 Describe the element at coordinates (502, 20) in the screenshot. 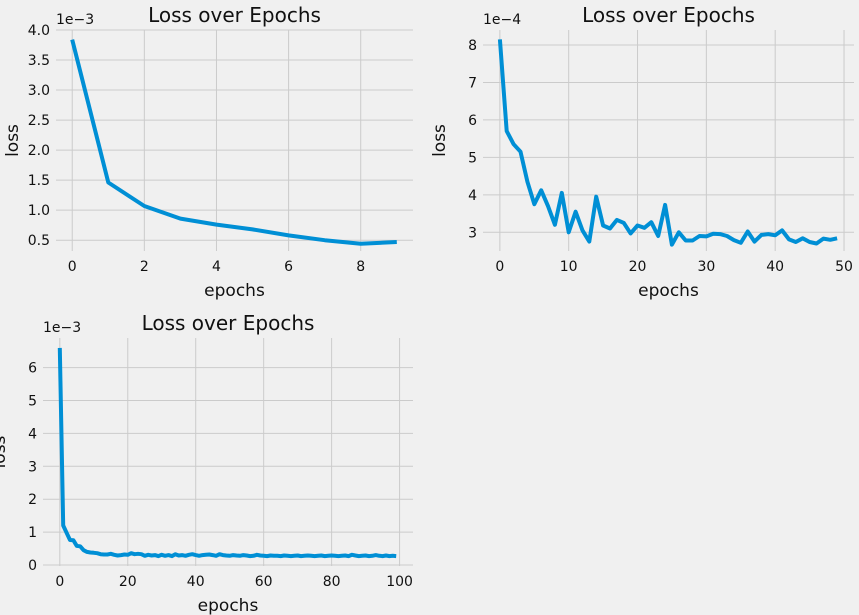

I see `y-offset-label: 1e−4` at that location.